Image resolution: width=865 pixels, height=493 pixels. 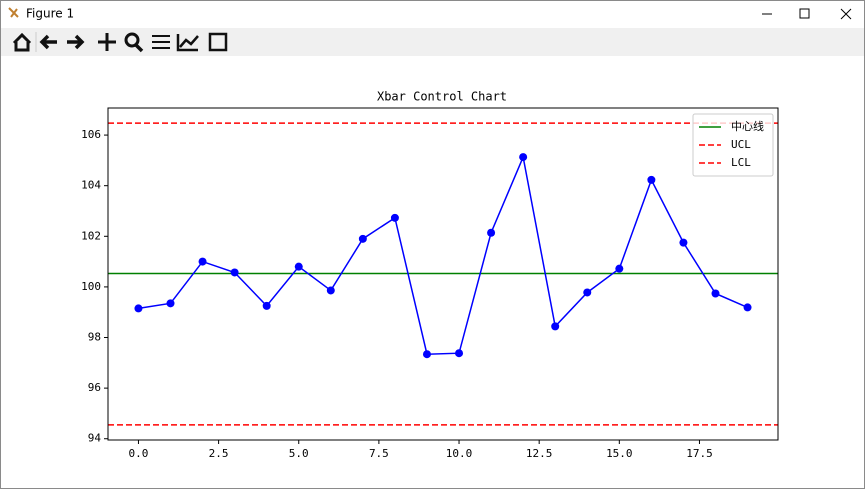 What do you see at coordinates (91, 235) in the screenshot?
I see `y-tick-label: 102` at bounding box center [91, 235].